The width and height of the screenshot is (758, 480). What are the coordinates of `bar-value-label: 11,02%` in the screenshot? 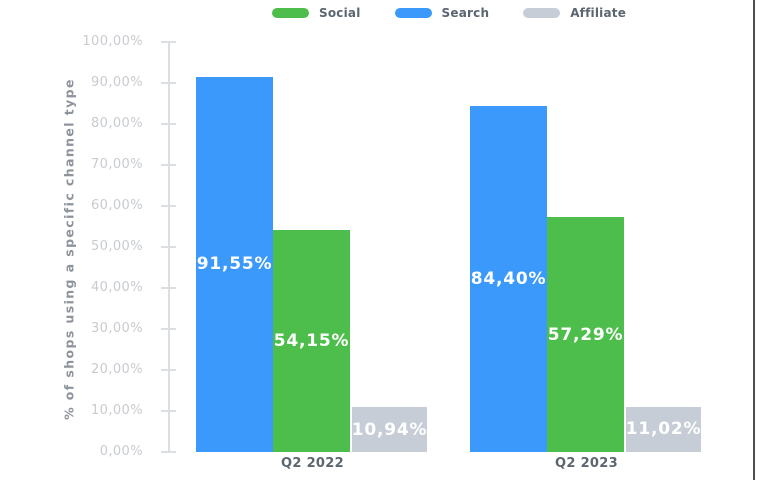 It's located at (663, 429).